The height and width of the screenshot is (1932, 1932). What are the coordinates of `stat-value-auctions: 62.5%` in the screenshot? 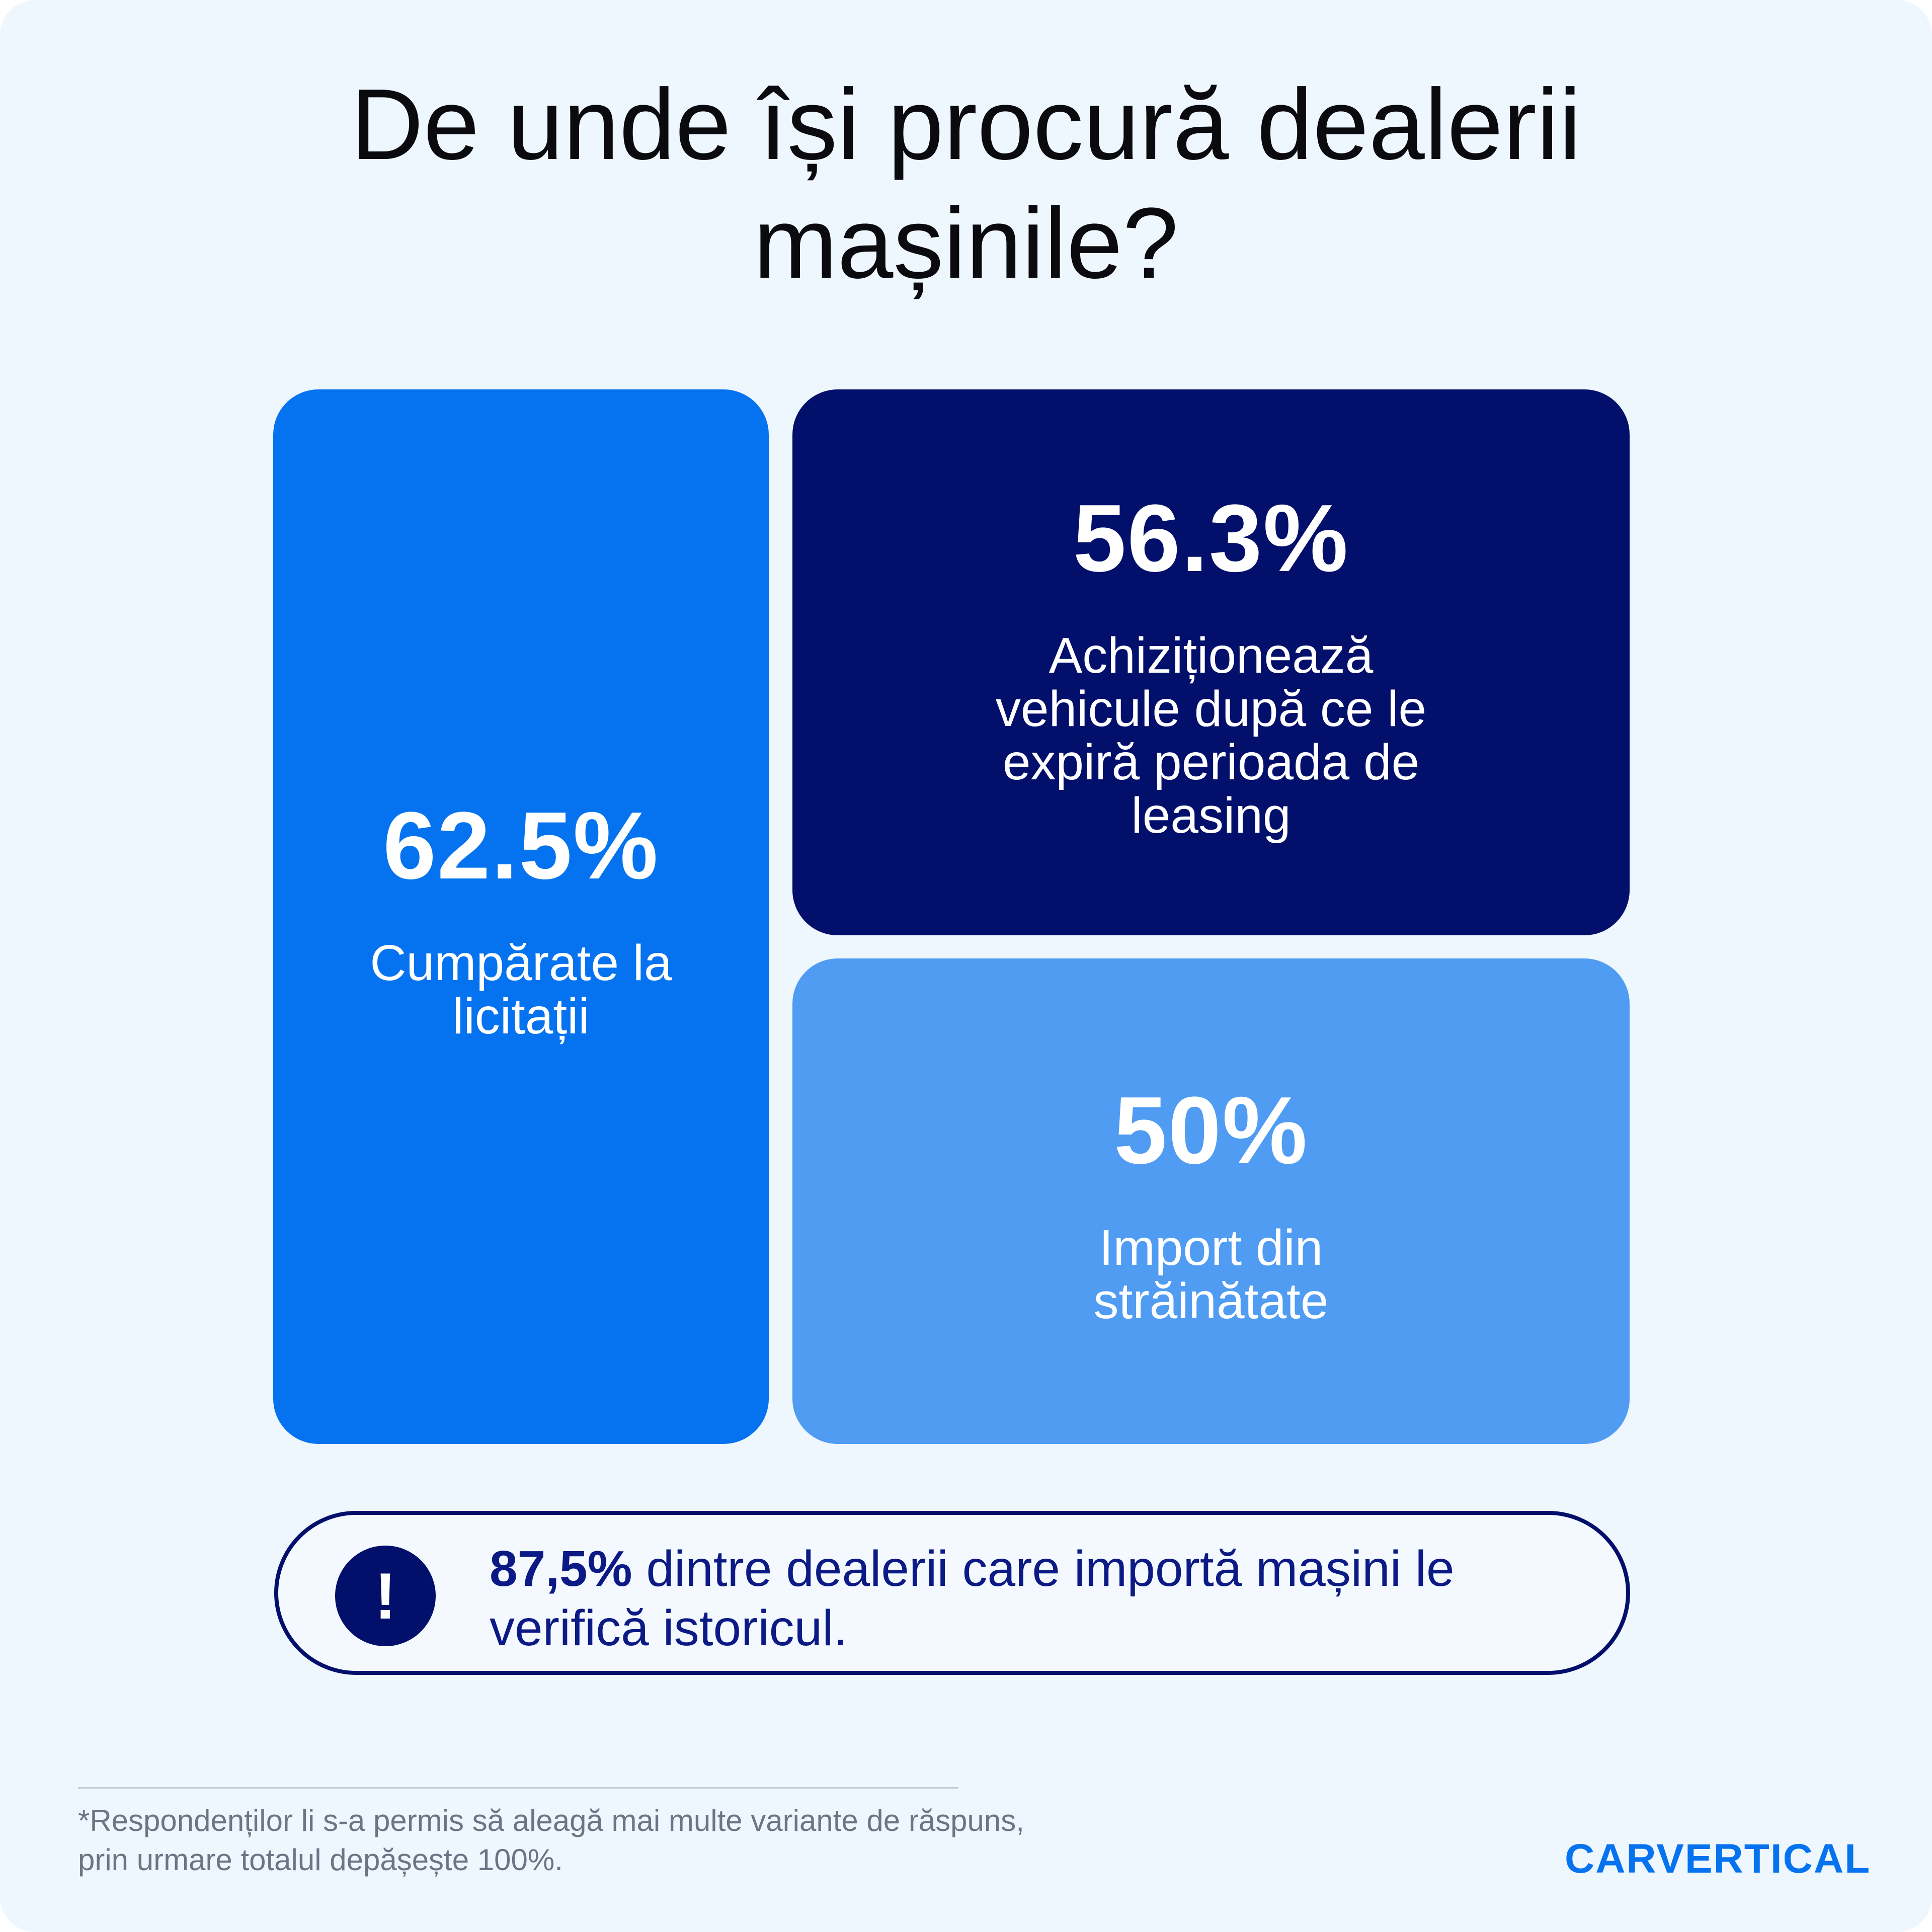 It's located at (521, 845).